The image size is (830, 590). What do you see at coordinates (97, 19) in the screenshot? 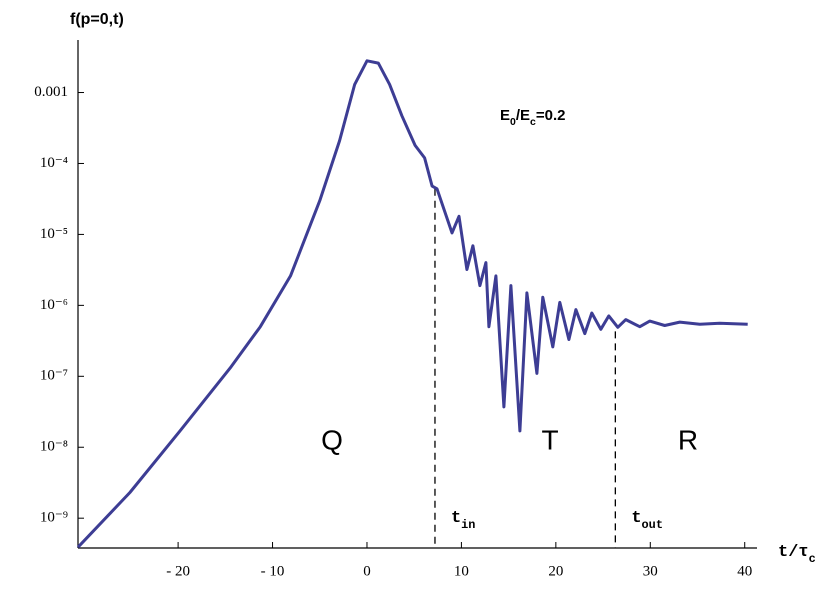
I see `chart-title: f(p=0,t)` at bounding box center [97, 19].